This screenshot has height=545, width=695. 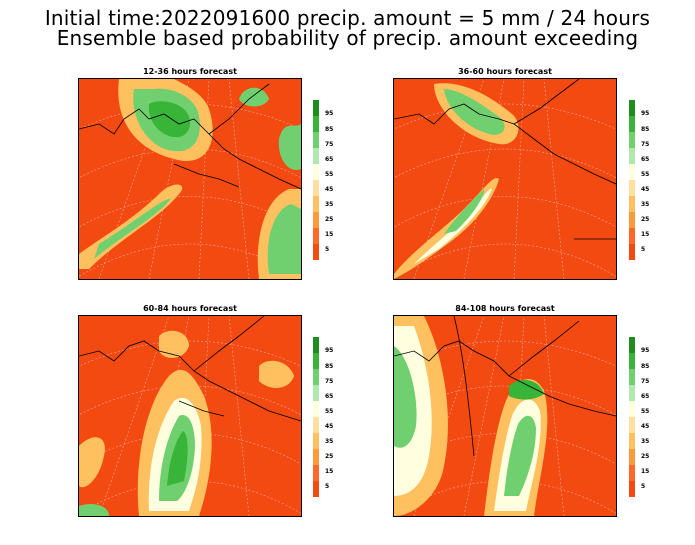 What do you see at coordinates (505, 71) in the screenshot?
I see `panel-title-2: 36-60 hours forecast` at bounding box center [505, 71].